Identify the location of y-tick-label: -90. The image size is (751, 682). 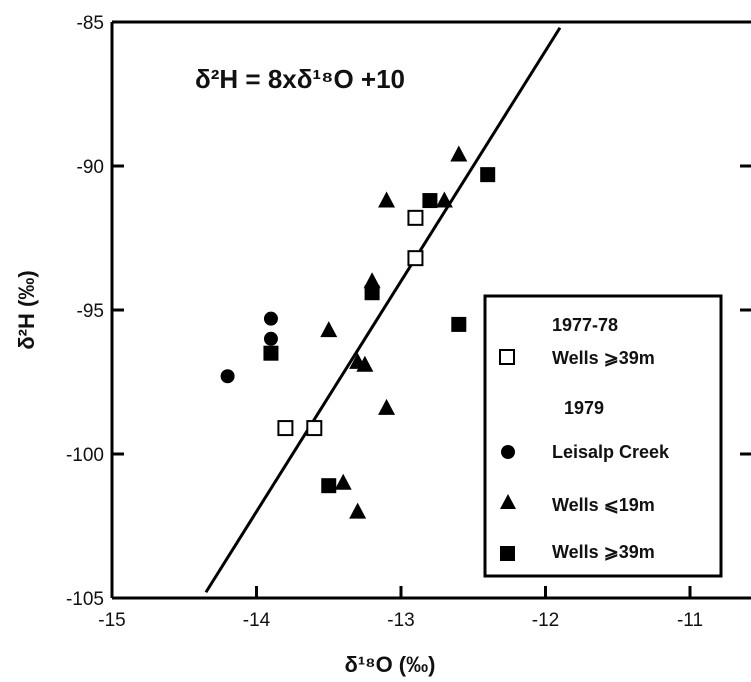
(90, 167).